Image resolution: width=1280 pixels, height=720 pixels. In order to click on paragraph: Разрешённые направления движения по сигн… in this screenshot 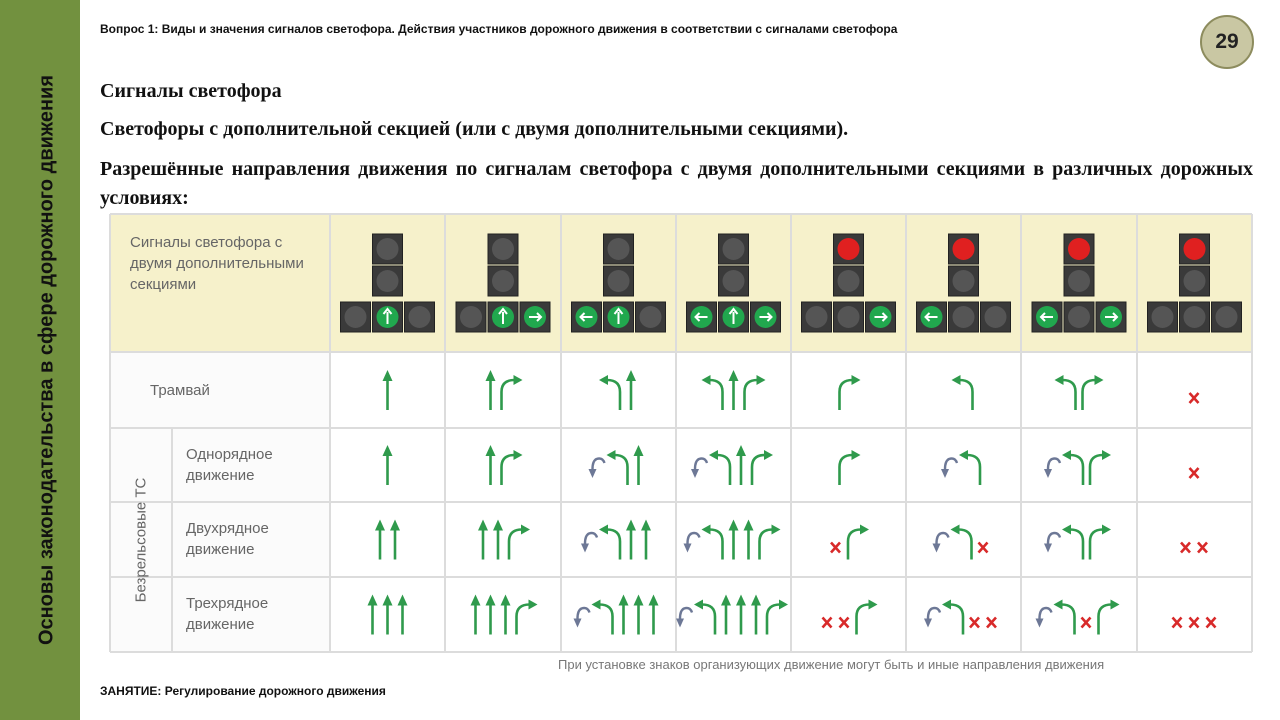, I will do `click(676, 183)`.